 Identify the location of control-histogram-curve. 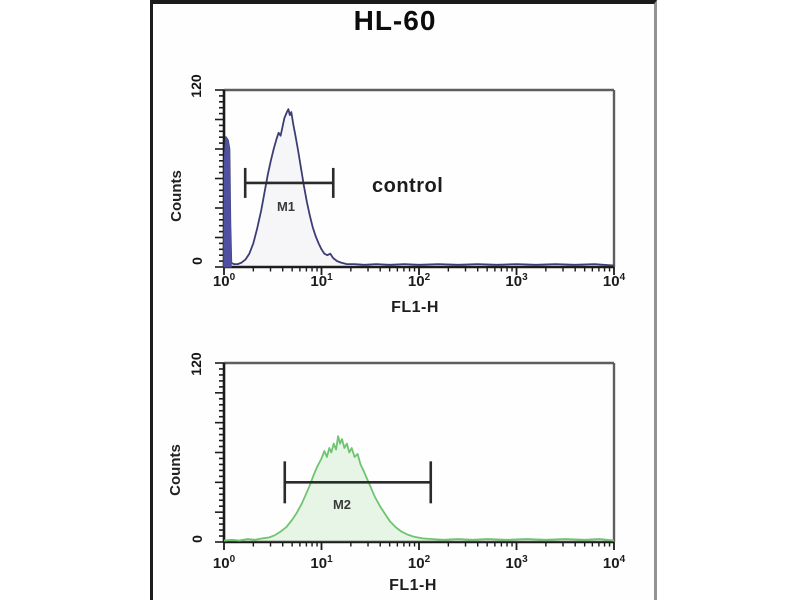
(419, 188).